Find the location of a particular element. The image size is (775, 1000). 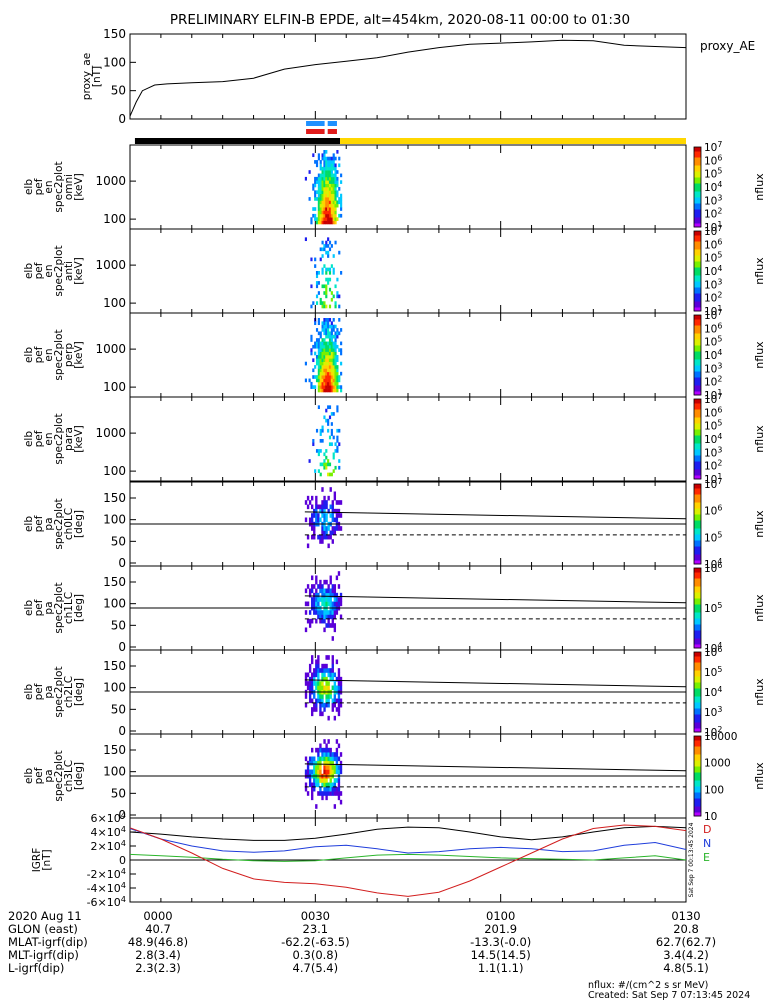

colorbar-tick-label: 10⁵ is located at coordinates (713, 342).